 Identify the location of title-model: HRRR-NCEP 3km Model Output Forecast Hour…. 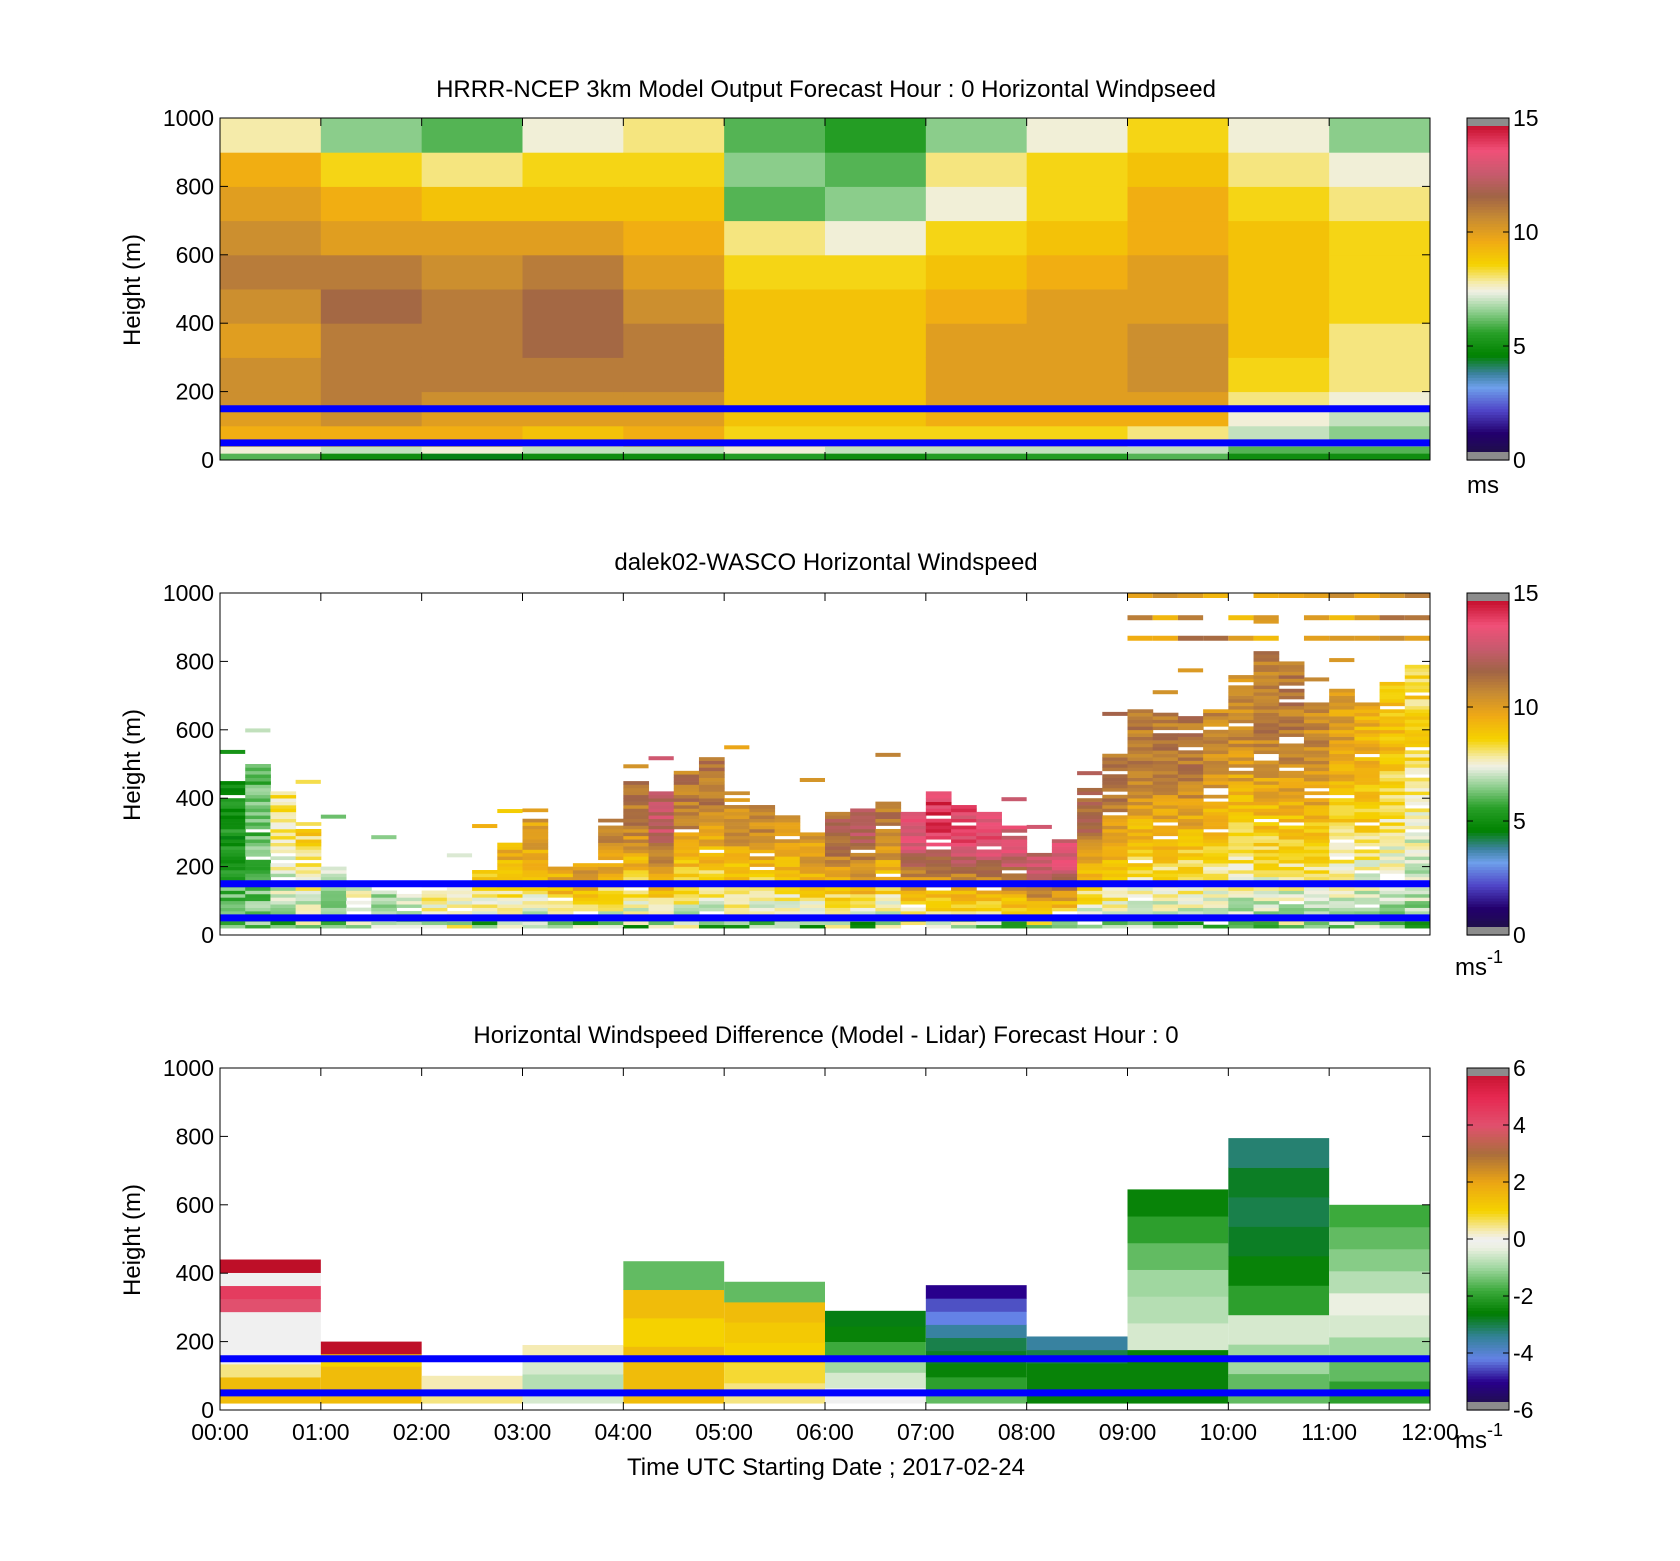
(826, 89).